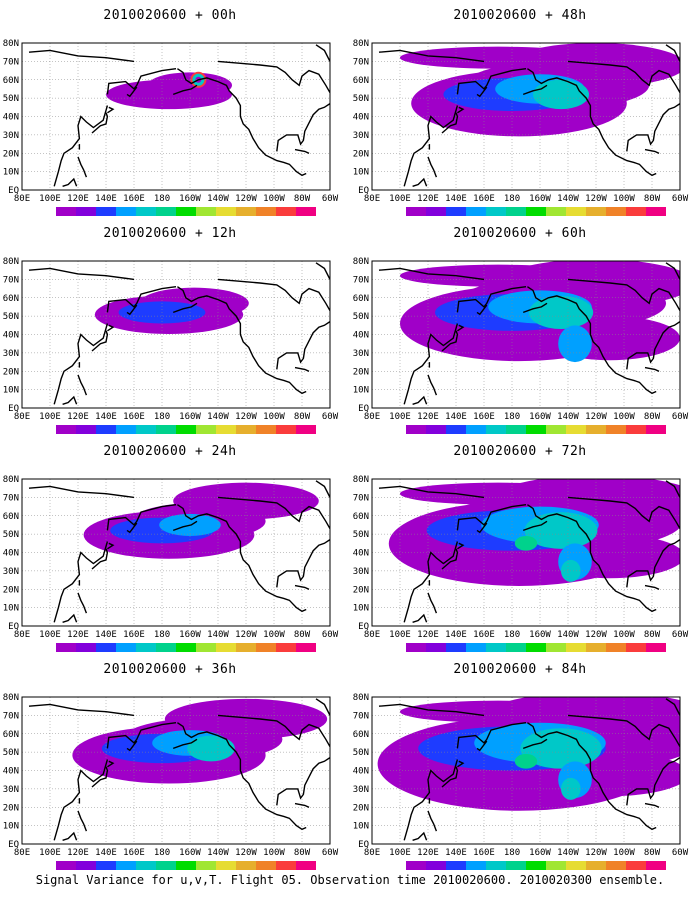 This screenshot has width=700, height=900. I want to click on panel-title: 2010020600 + 48h, so click(520, 15).